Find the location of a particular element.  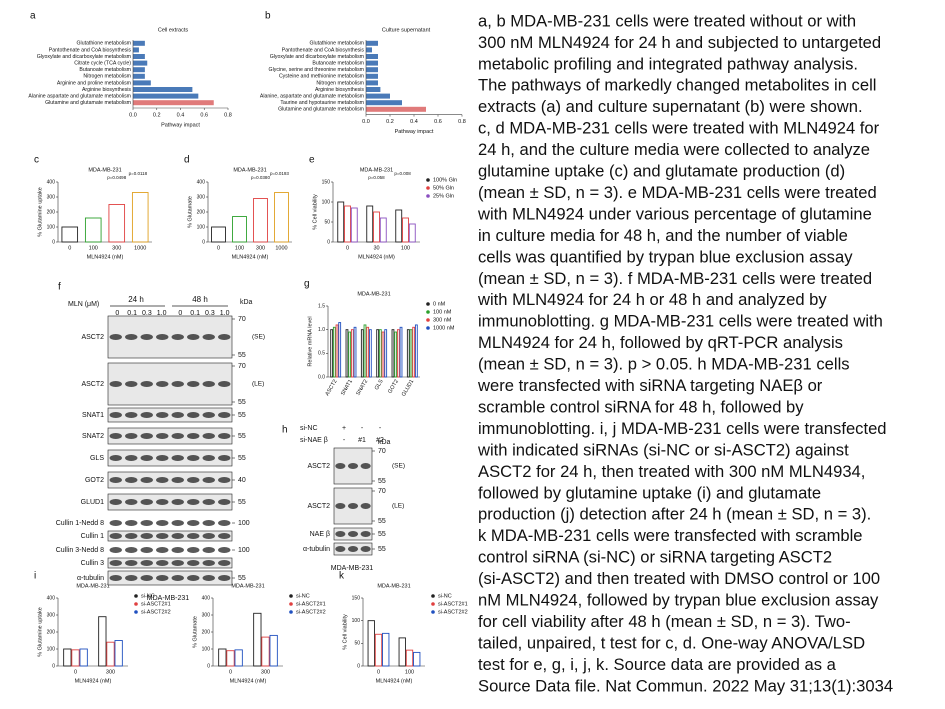

x-tick-label: 300 is located at coordinates (116, 248).